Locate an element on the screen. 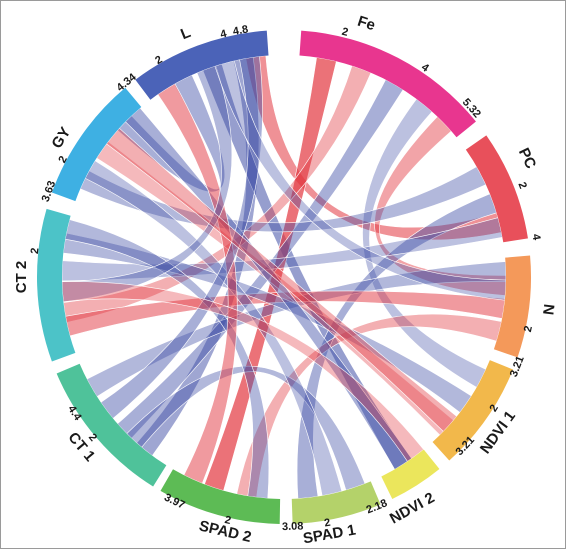 The height and width of the screenshot is (550, 566). tick-label-l-0: 2 is located at coordinates (158, 60).